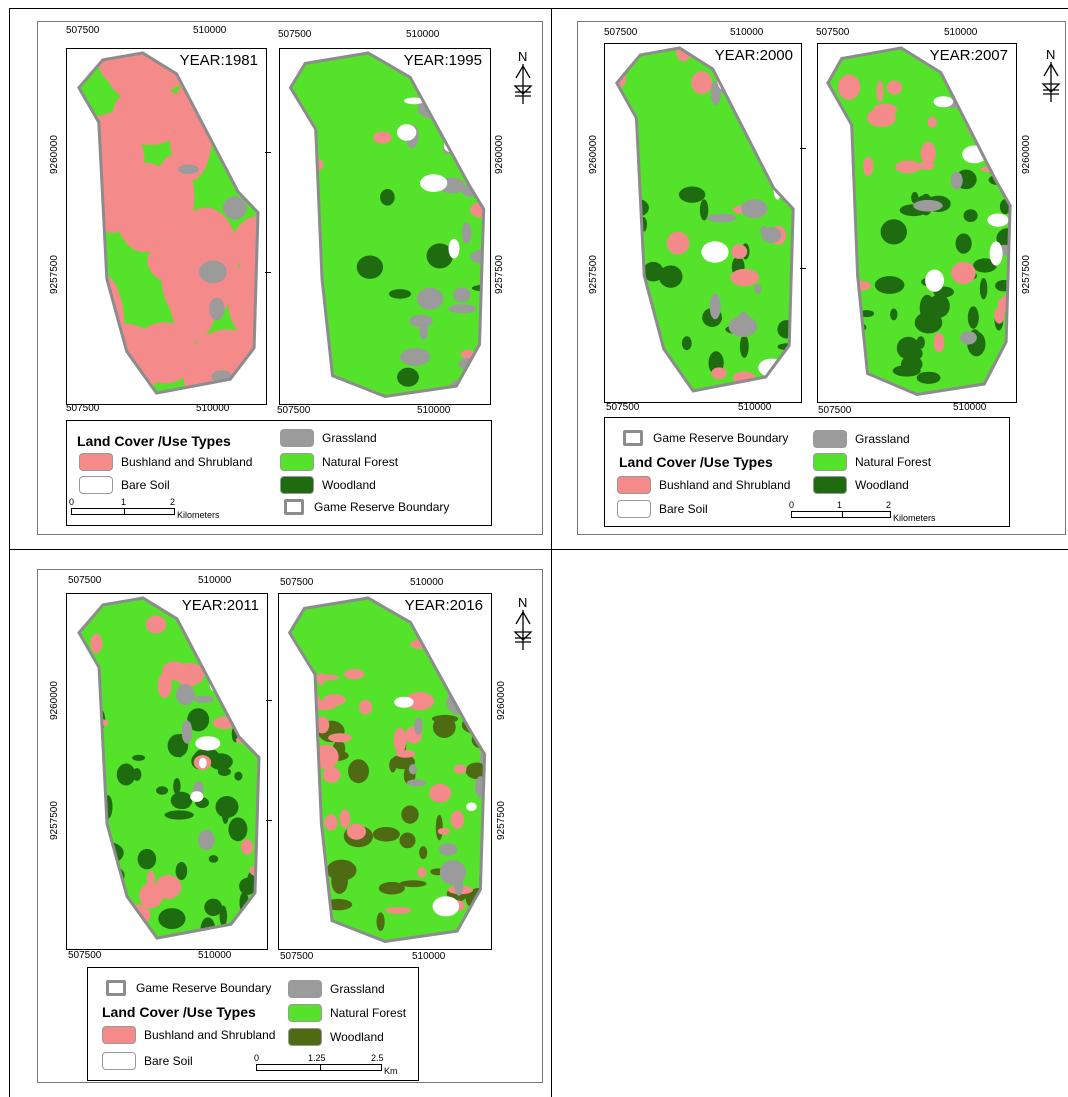  I want to click on game-reserve-boundary, so click(168, 223).